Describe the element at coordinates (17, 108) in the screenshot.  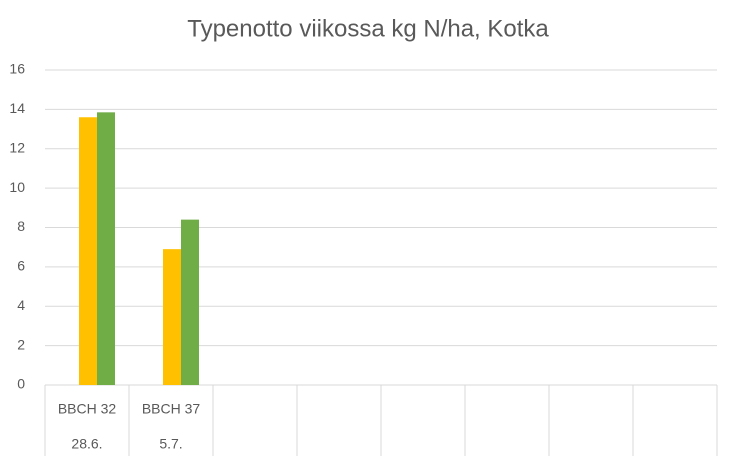
I see `y-tick-label: 14` at that location.